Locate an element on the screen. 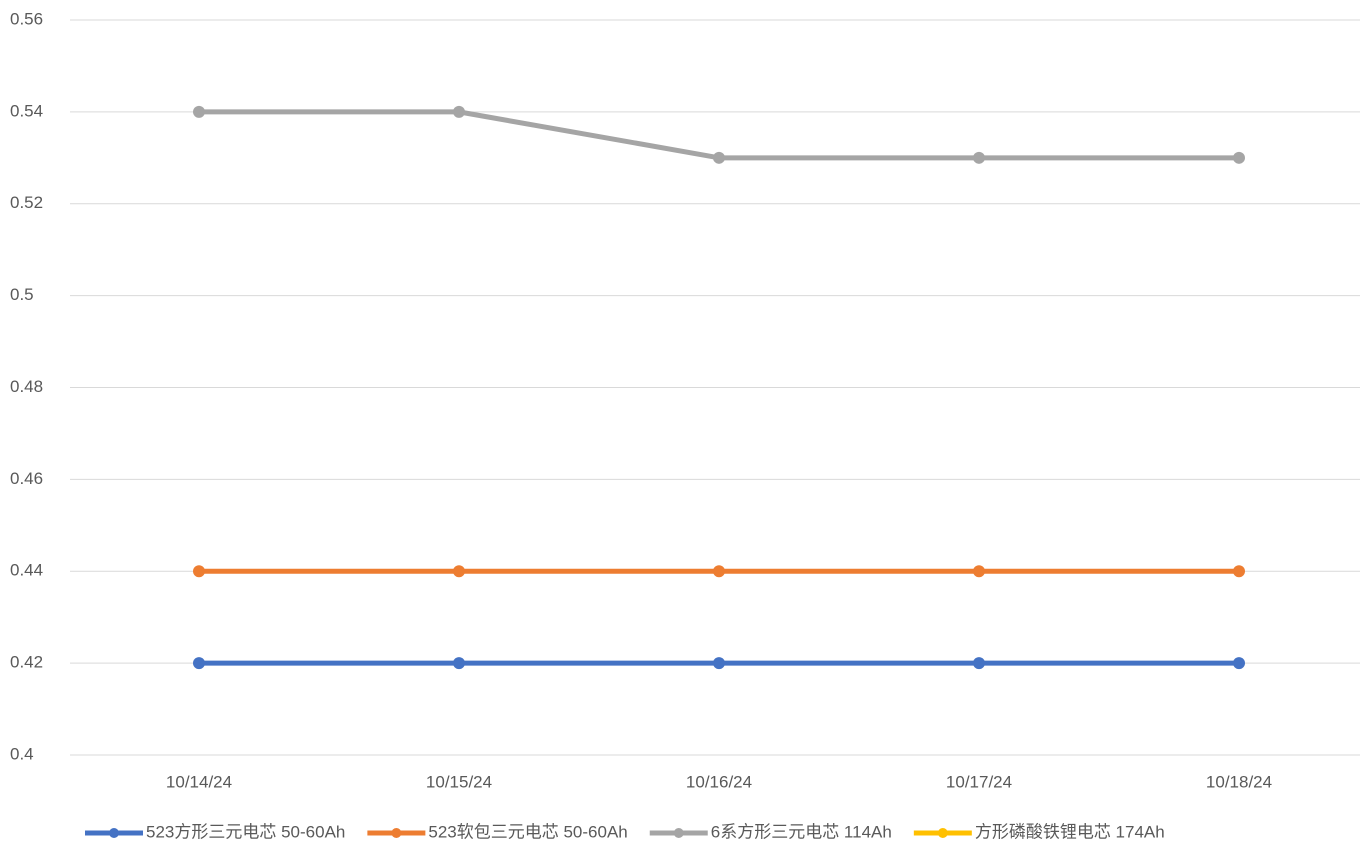 This screenshot has height=845, width=1360. x-tick-label: 10/16/24 is located at coordinates (719, 781).